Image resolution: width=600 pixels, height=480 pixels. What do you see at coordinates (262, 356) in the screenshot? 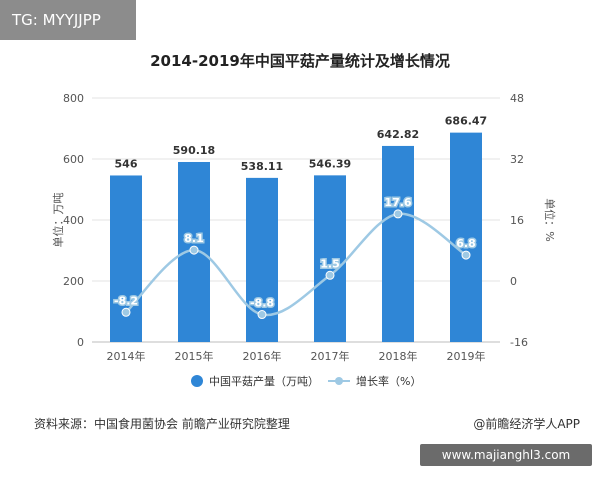
I see `x-tick-label: 2016年` at bounding box center [262, 356].